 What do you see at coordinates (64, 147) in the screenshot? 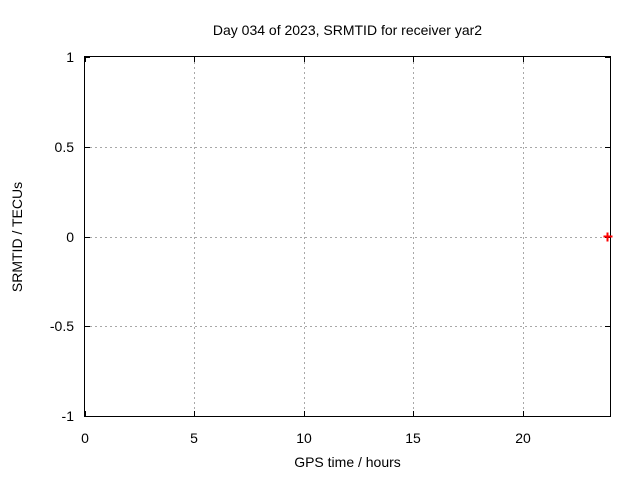
I see `y-tick-label: 0.5` at bounding box center [64, 147].